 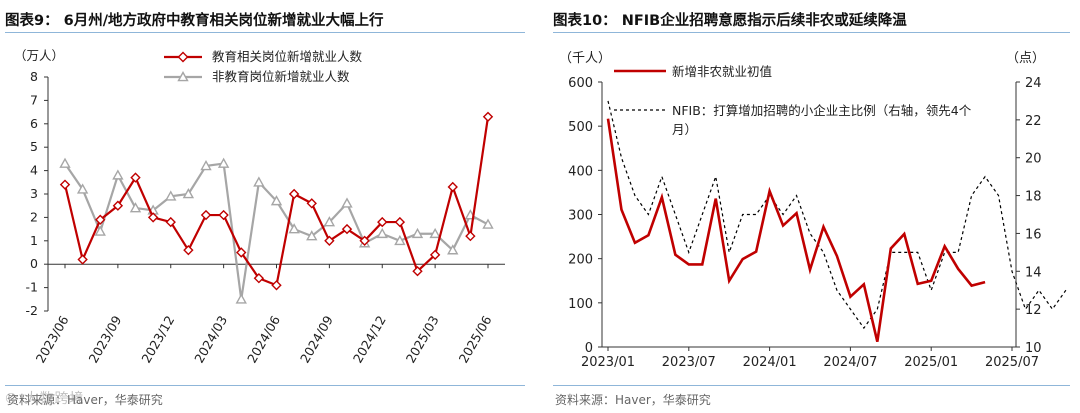 I want to click on figure-9-source: 资料来源：Haver，华泰研究, so click(x=85, y=400).